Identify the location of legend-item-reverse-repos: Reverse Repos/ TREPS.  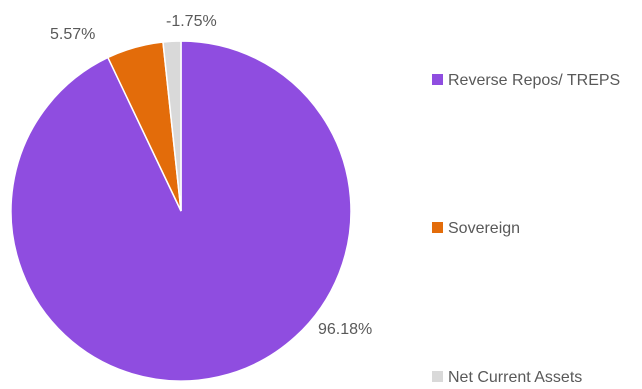
(526, 80).